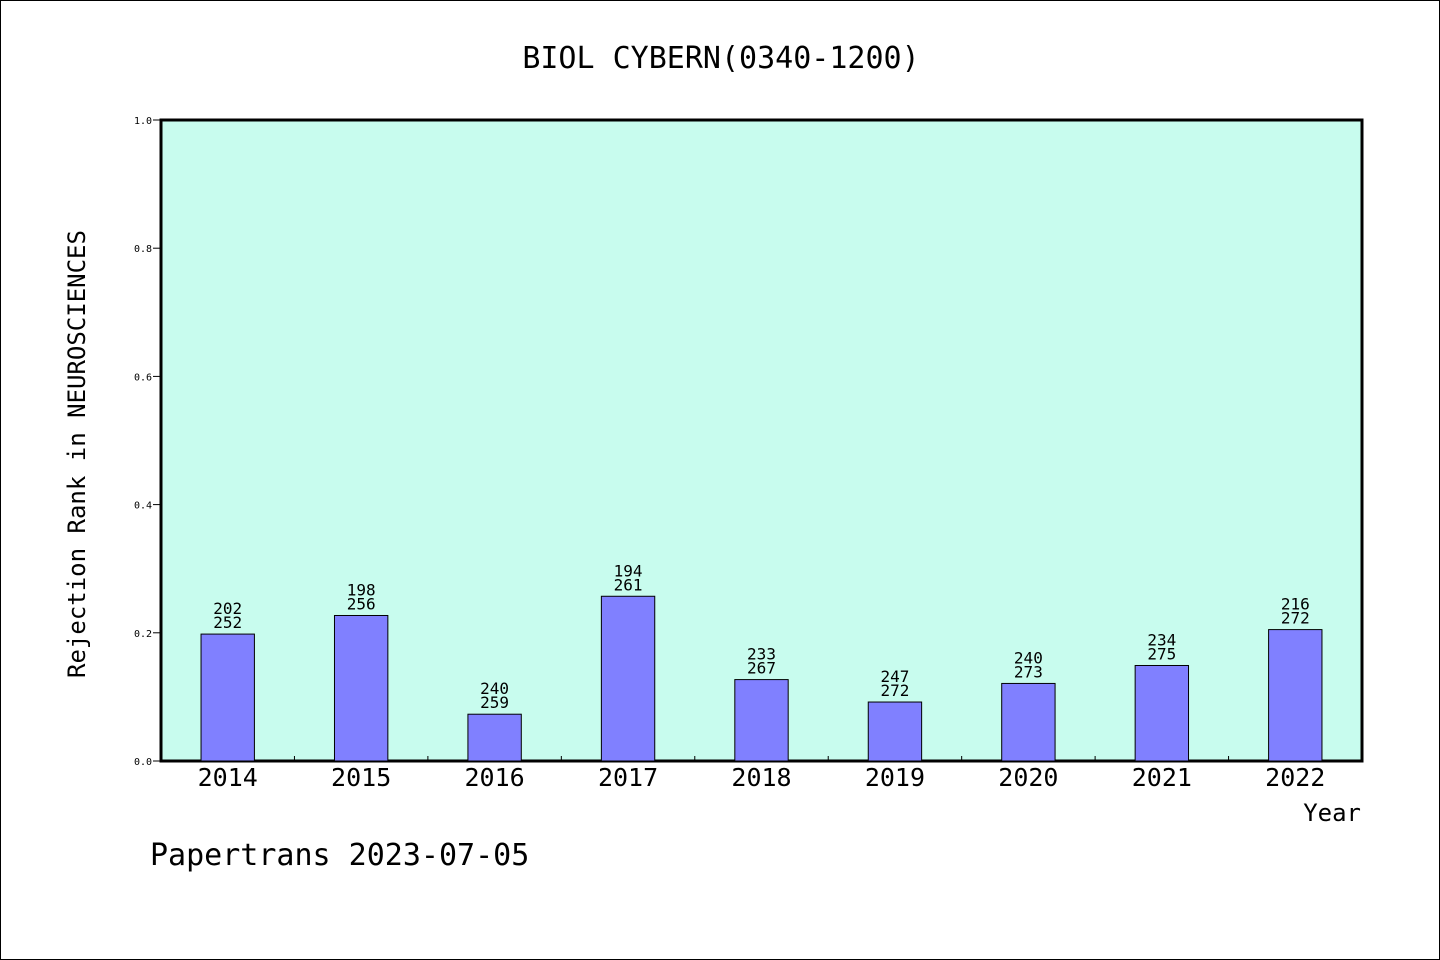 The image size is (1440, 960). What do you see at coordinates (147, 442) in the screenshot?
I see `y-axis-ticks: 0.0 0.2 0.4 0.6 0.8 1.0` at bounding box center [147, 442].